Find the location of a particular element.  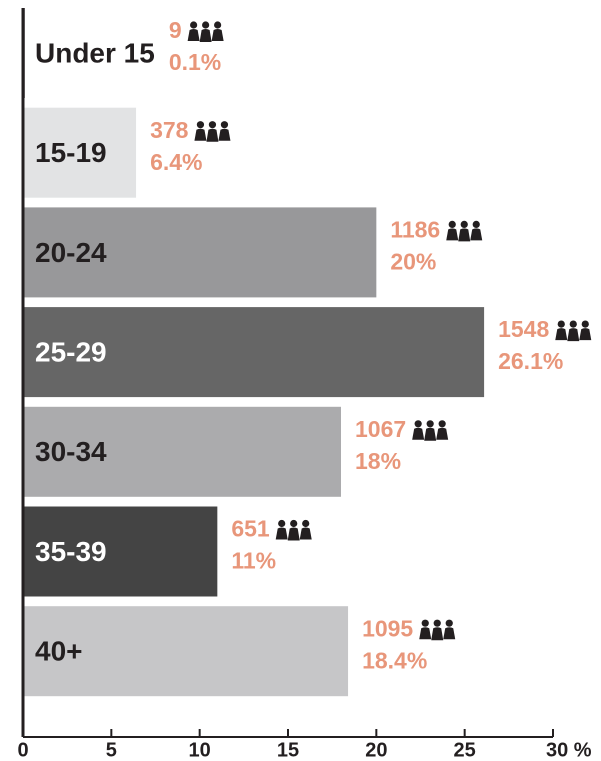

count-label: 1186 is located at coordinates (415, 229).